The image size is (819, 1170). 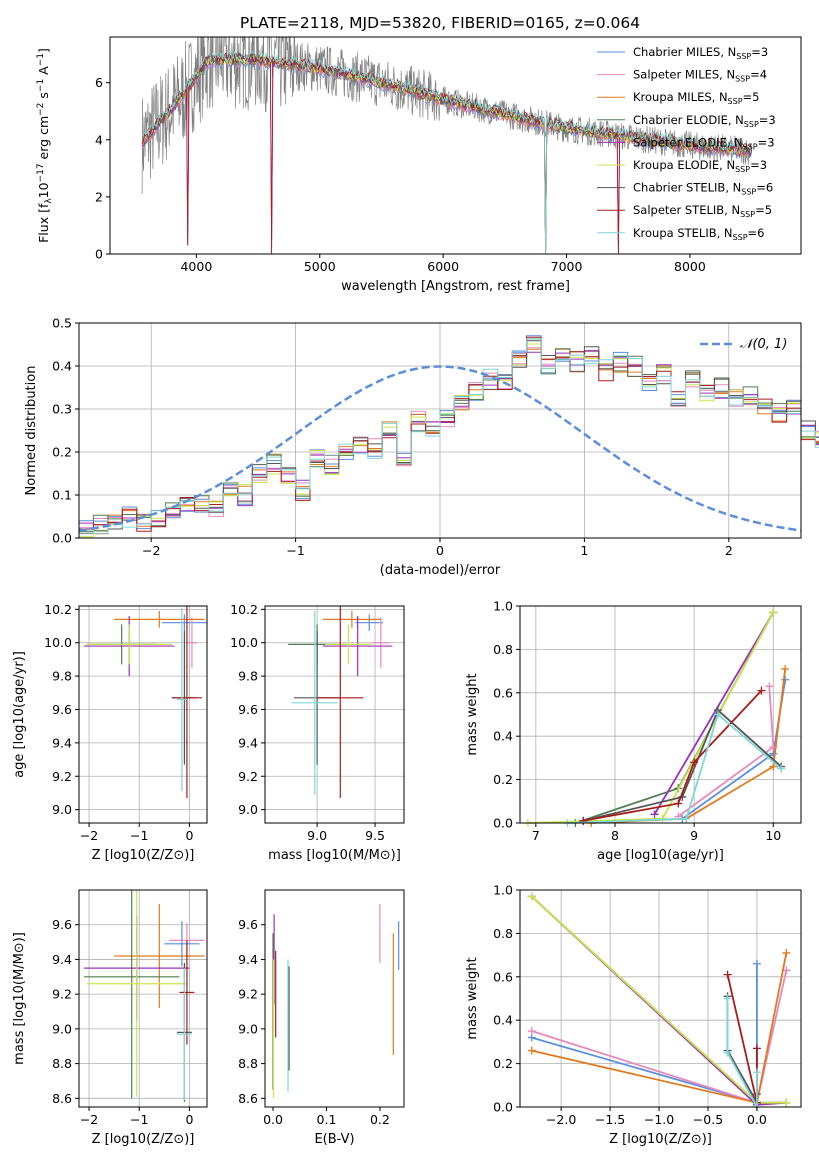 What do you see at coordinates (196, 266) in the screenshot?
I see `x-tick-label: 4000` at bounding box center [196, 266].